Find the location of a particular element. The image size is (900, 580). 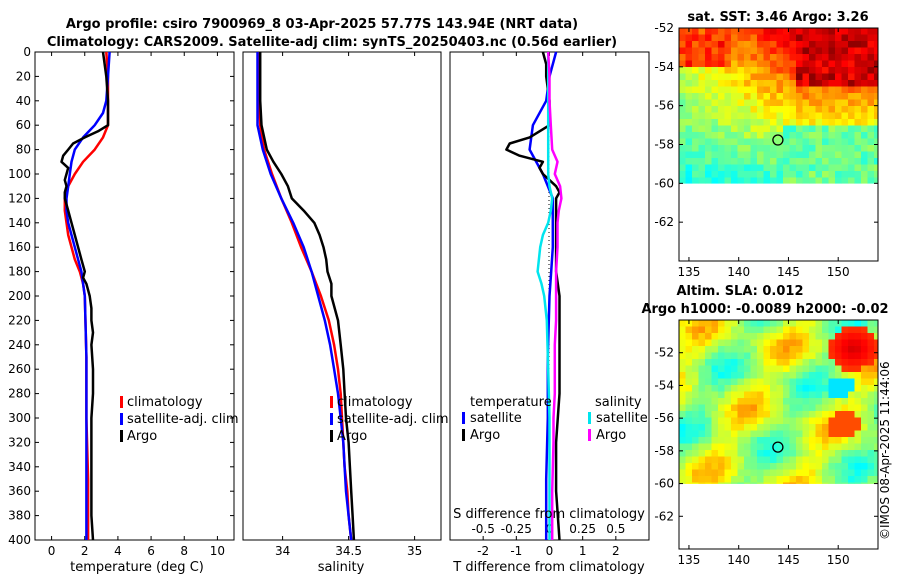

xtick-label: 34 is located at coordinates (282, 551).